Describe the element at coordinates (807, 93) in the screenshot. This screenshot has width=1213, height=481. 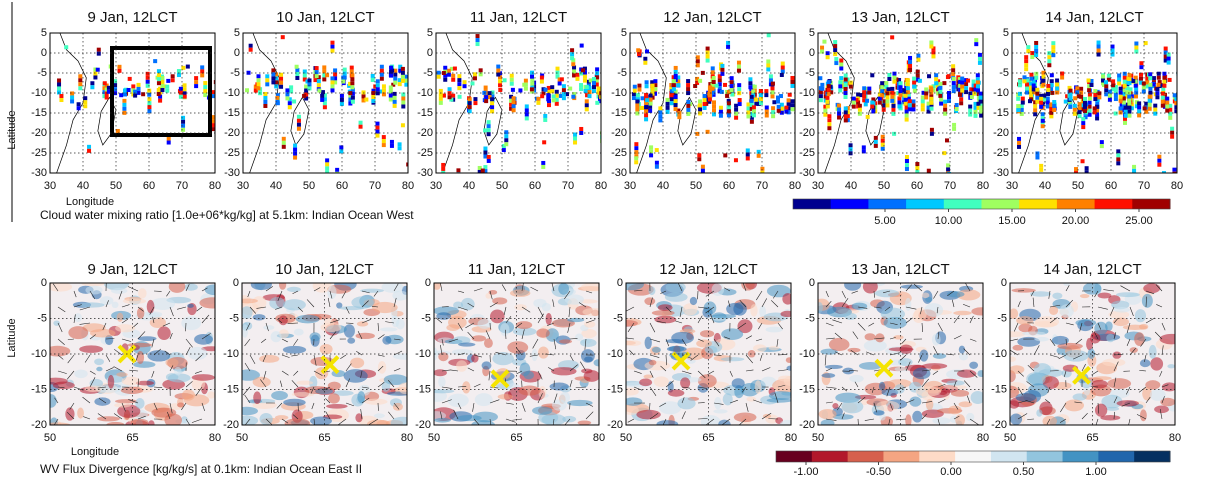
I see `y-tick-label: -10` at that location.